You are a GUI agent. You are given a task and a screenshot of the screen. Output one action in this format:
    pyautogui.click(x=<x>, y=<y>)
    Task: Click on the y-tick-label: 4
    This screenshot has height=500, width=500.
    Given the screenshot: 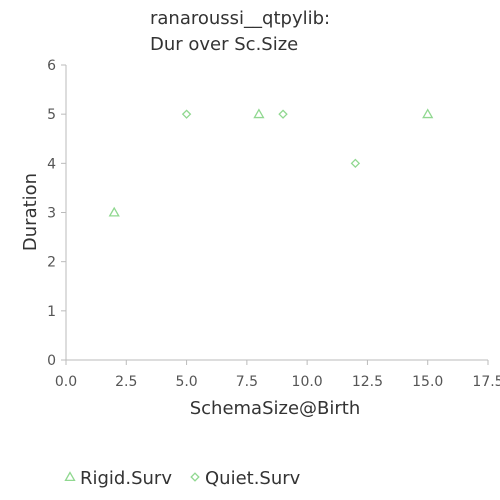 What is the action you would take?
    pyautogui.click(x=51, y=164)
    